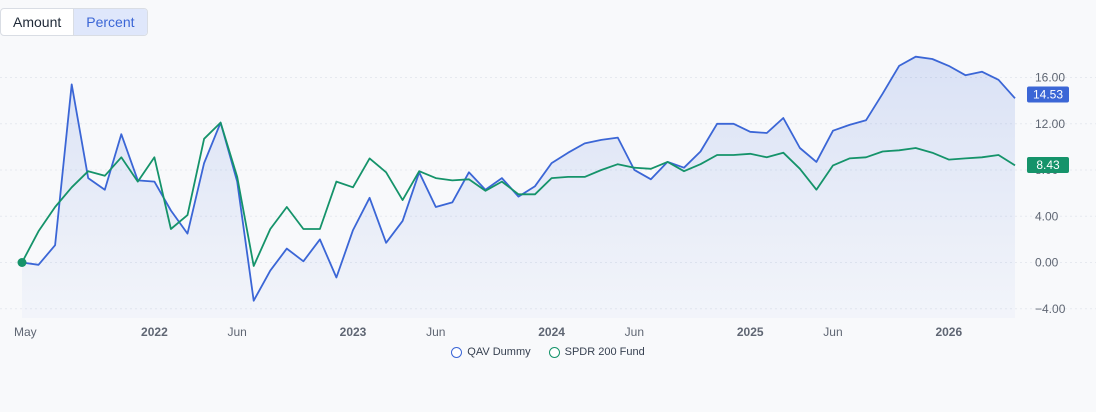  Describe the element at coordinates (1050, 78) in the screenshot. I see `y-tick-label: 16.00` at that location.